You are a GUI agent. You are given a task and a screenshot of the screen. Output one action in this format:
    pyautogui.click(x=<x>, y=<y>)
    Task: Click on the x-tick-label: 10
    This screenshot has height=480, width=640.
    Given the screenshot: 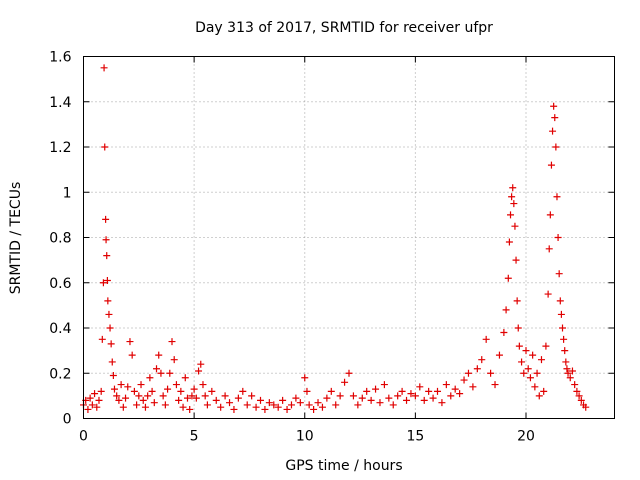 What is the action you would take?
    pyautogui.click(x=305, y=437)
    